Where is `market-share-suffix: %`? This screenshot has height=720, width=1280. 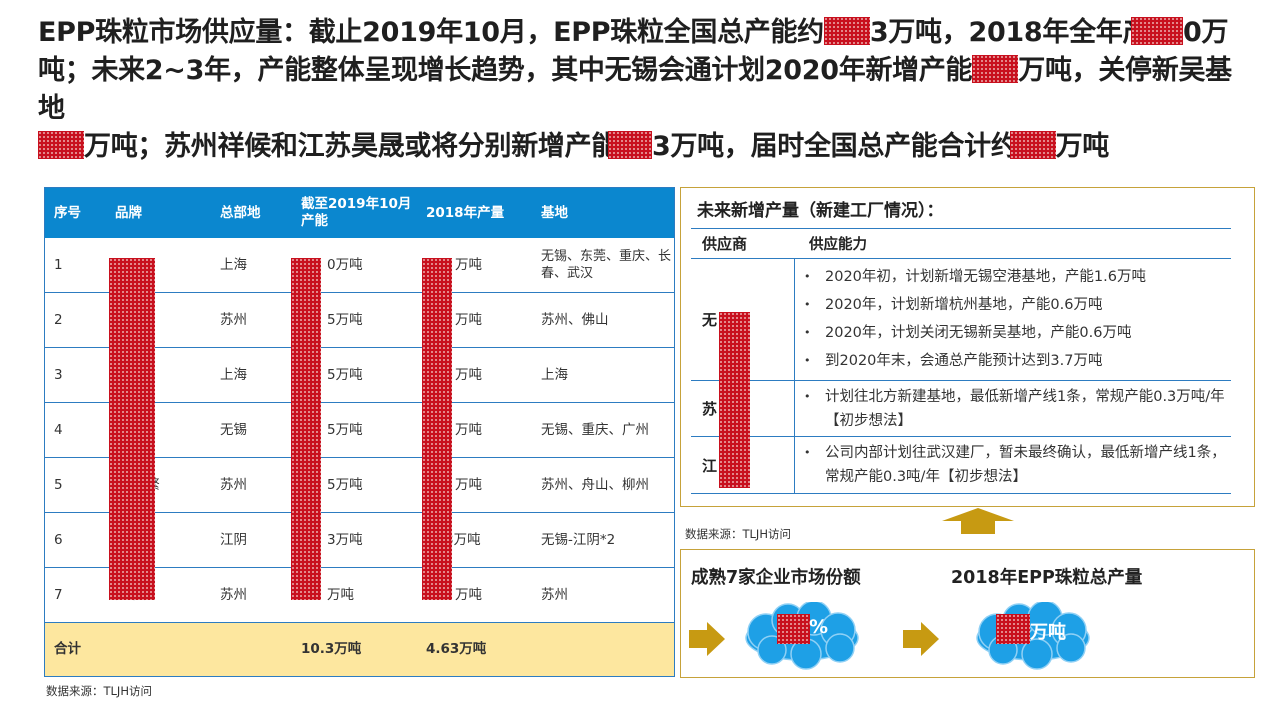
market-share-suffix: % is located at coordinates (819, 627).